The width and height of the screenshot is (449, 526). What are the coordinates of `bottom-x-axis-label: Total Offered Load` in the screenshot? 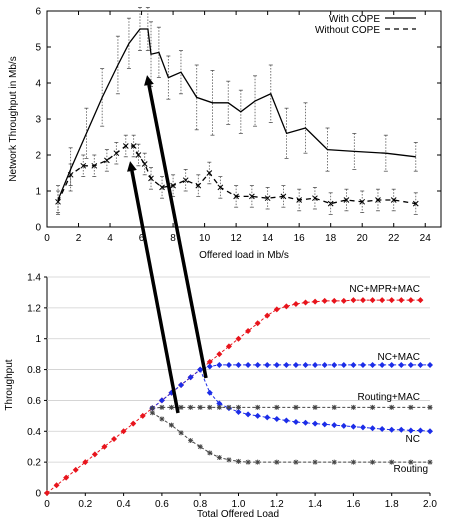 It's located at (238, 514).